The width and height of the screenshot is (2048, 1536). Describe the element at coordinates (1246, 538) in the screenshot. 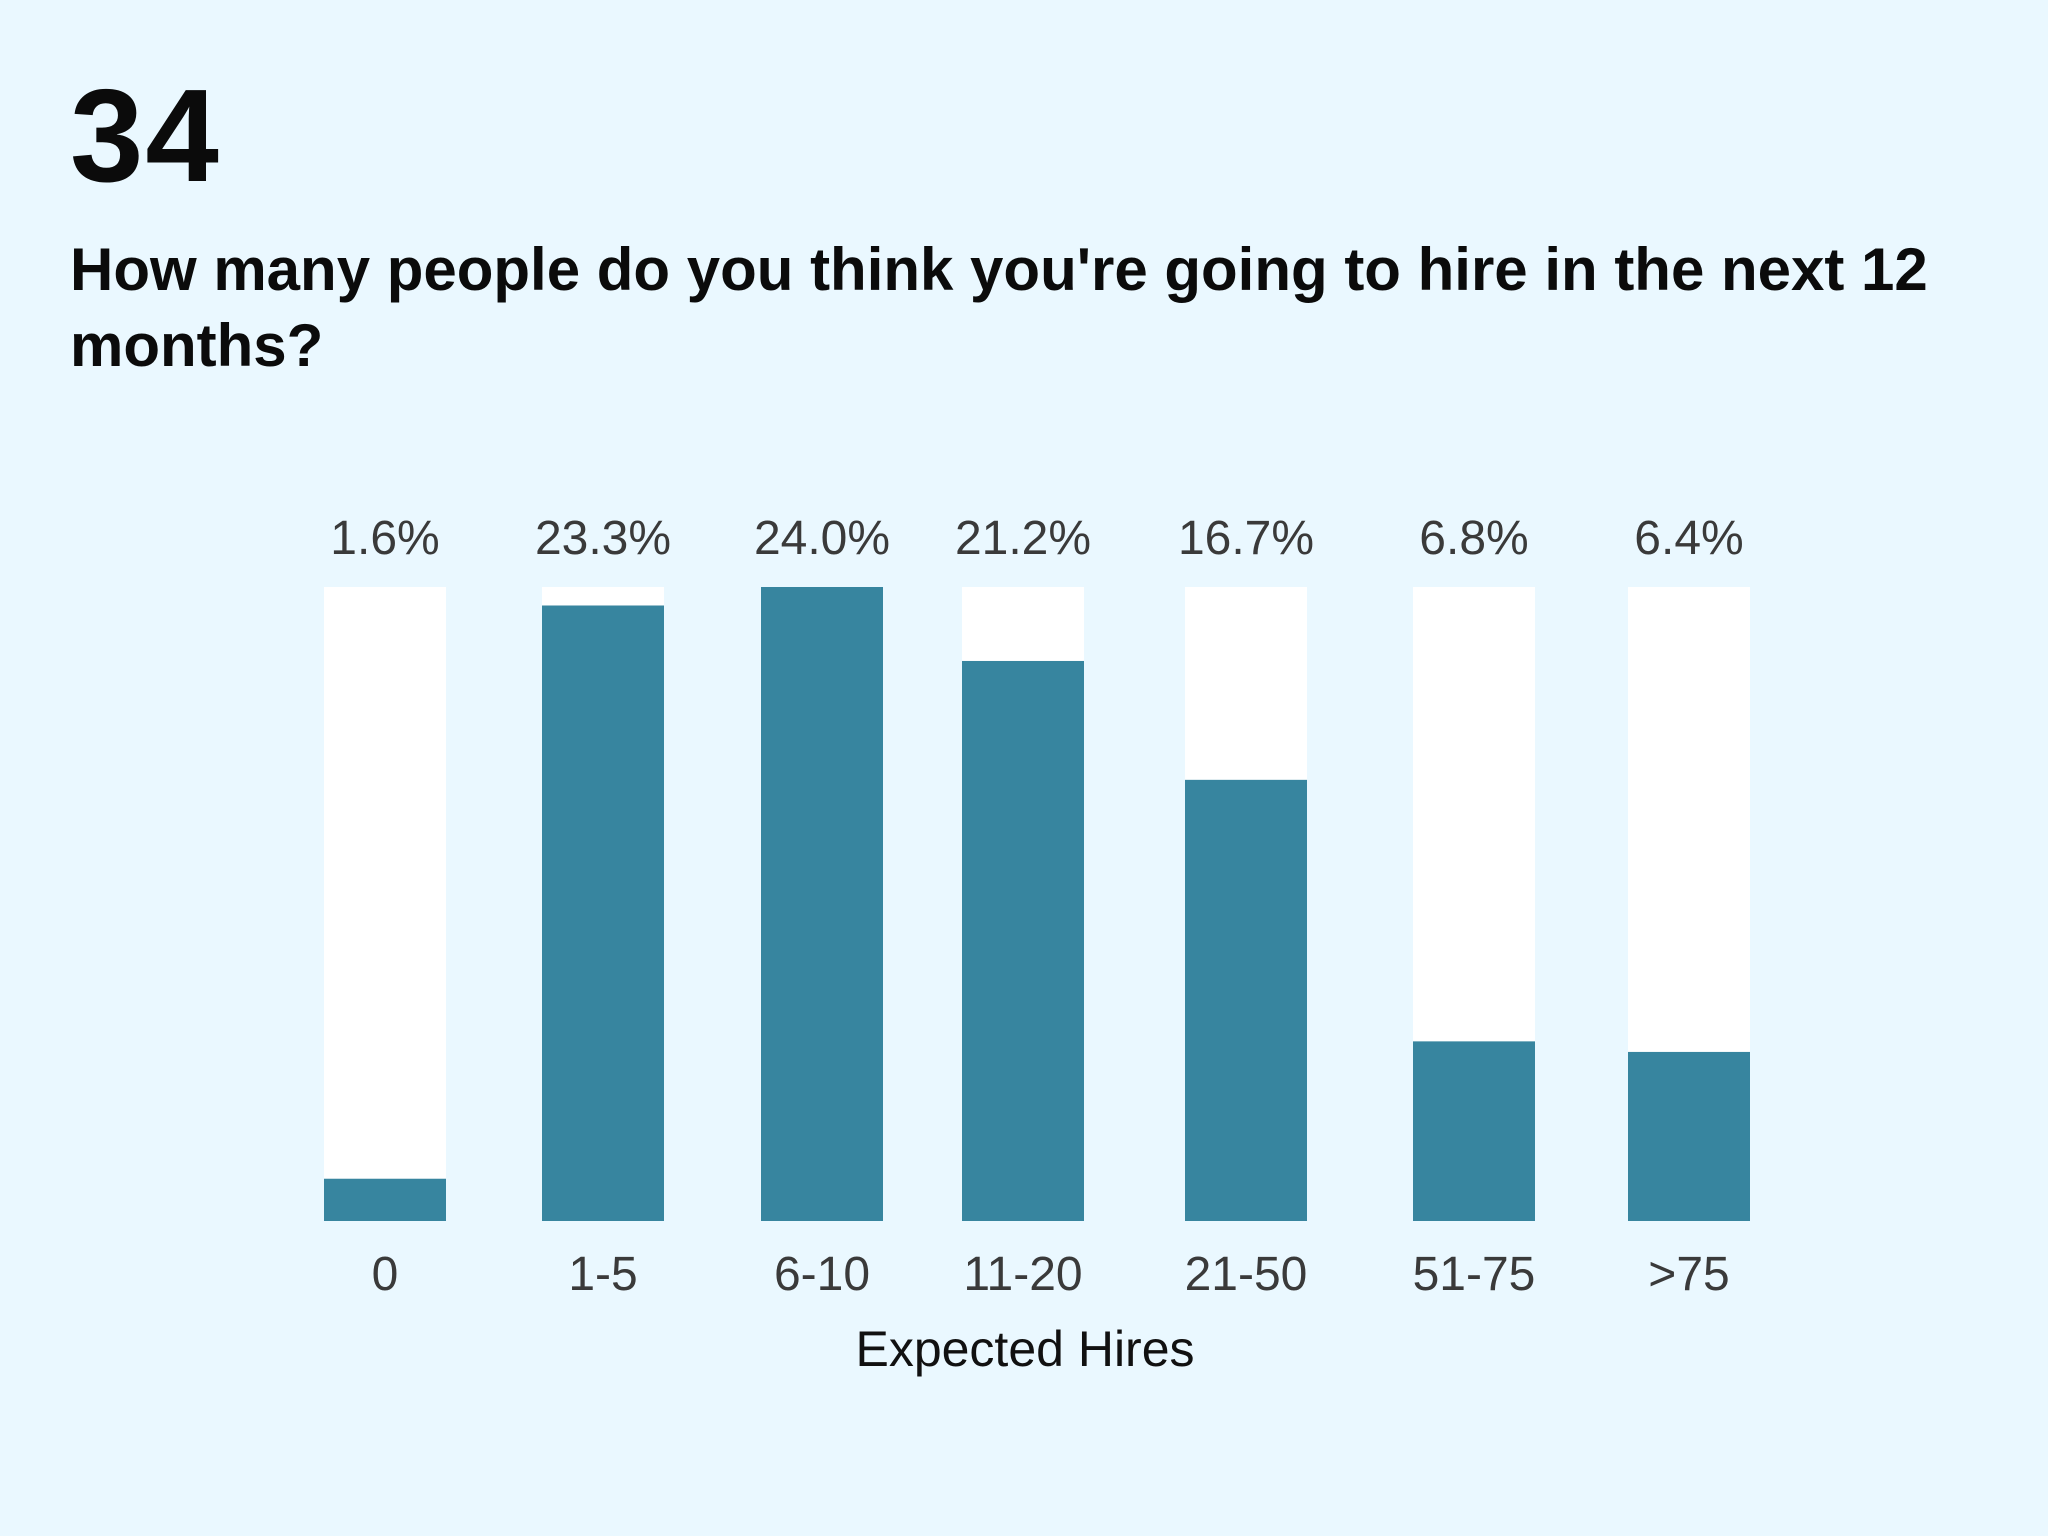

I see `bar-value-label: 16.7%` at that location.